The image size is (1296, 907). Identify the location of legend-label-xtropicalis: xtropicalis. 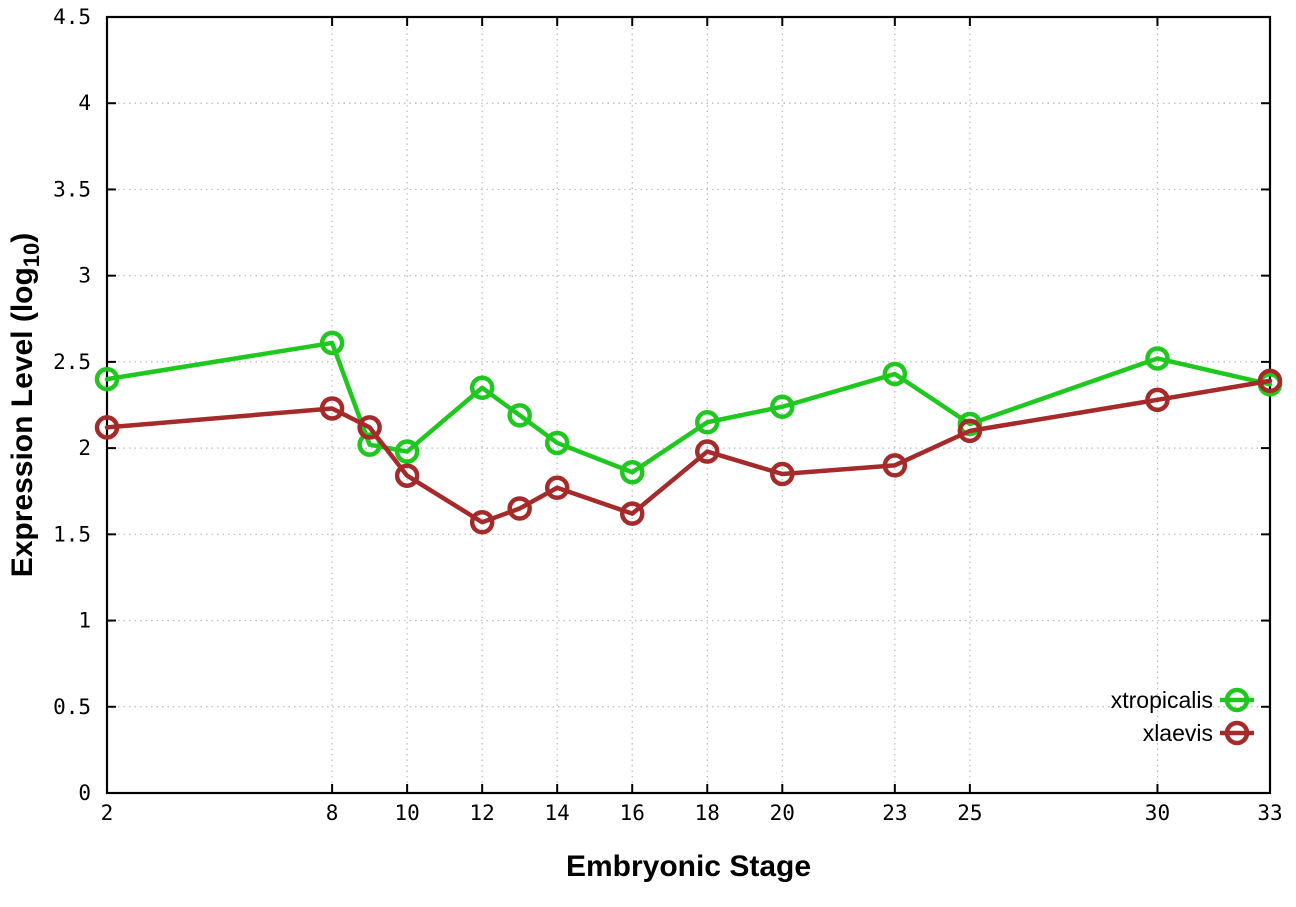
(1162, 700).